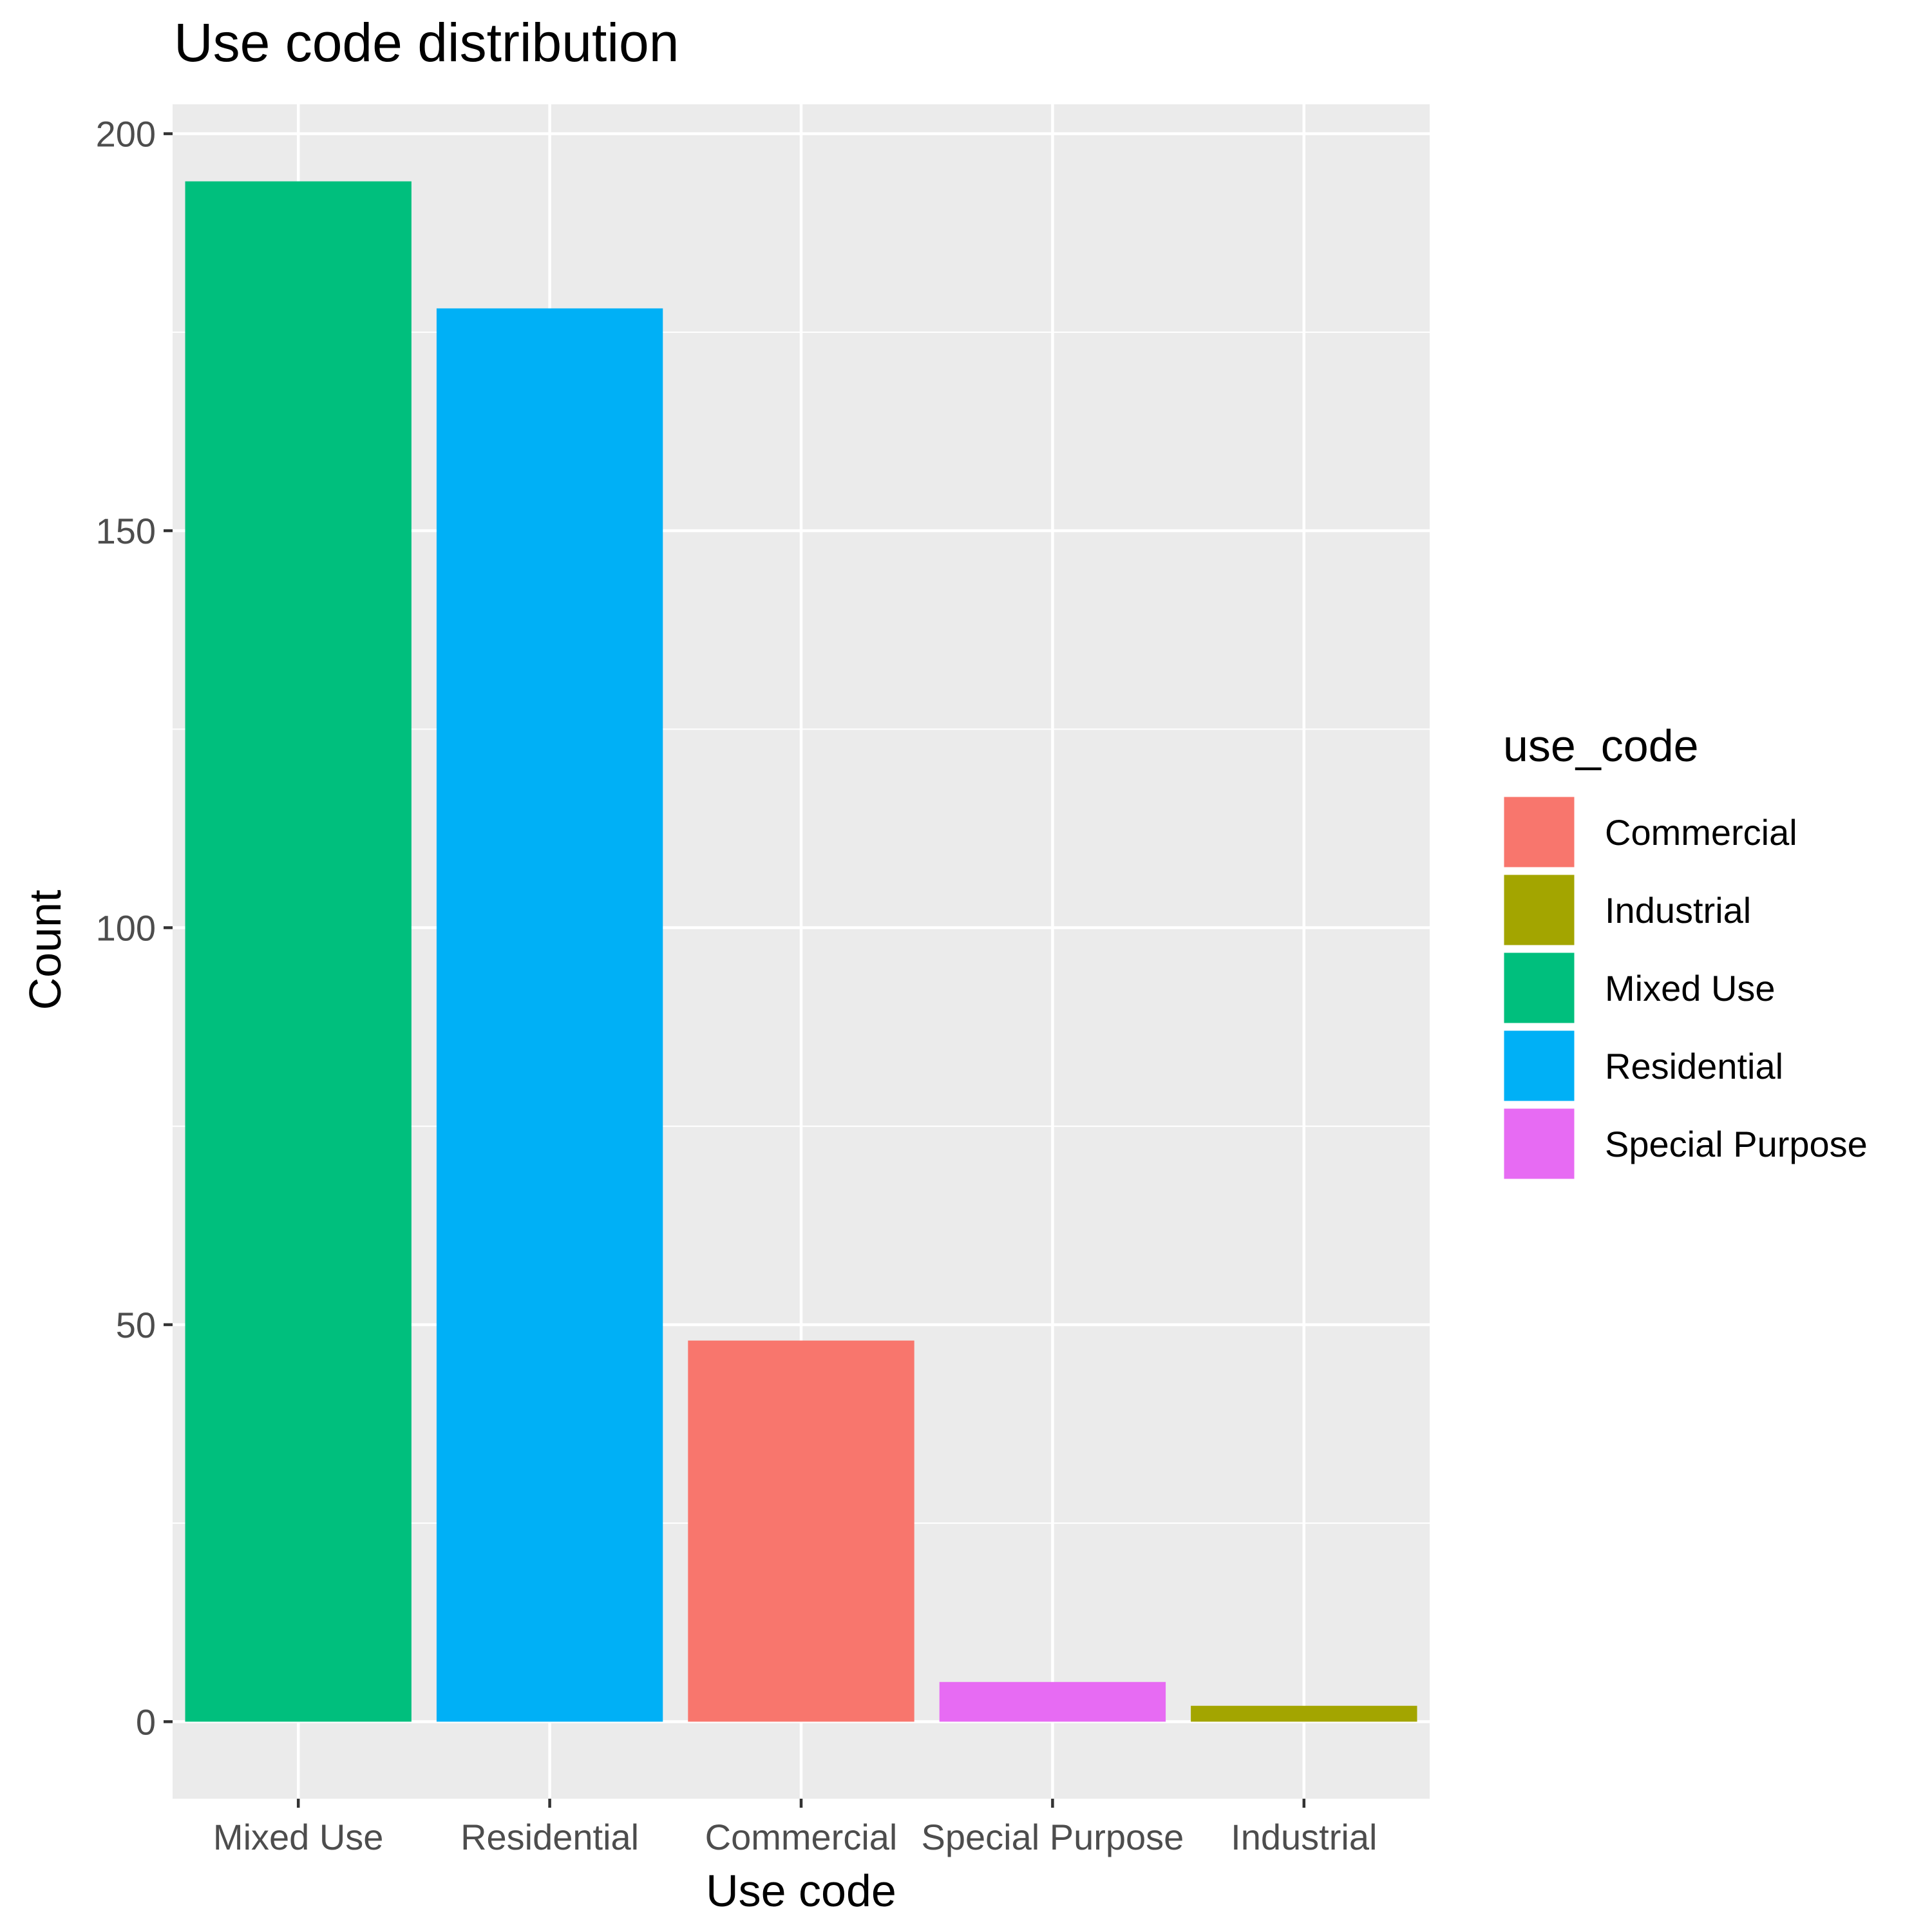 The height and width of the screenshot is (1932, 1932). What do you see at coordinates (1694, 1066) in the screenshot?
I see `legend-label: Residential` at bounding box center [1694, 1066].